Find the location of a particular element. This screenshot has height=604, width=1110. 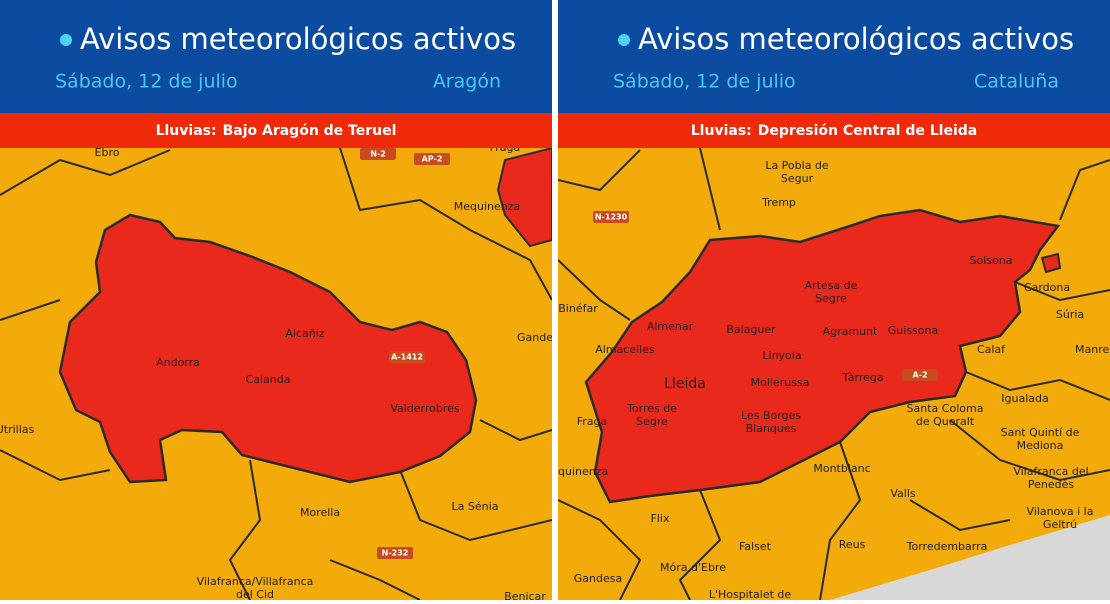

place-label: Santa Coloma is located at coordinates (945, 408).